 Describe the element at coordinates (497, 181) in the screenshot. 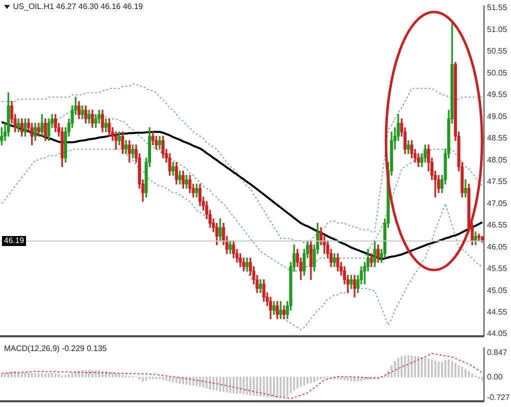

I see `y-tick-label: 47.55` at that location.